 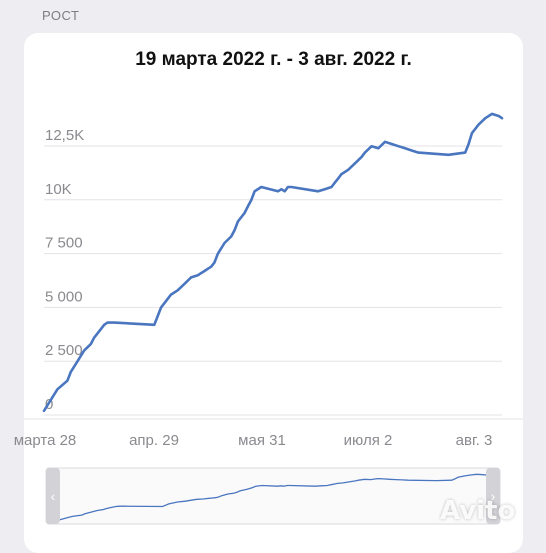 What do you see at coordinates (368, 440) in the screenshot?
I see `x-tick-label: июля 2` at bounding box center [368, 440].